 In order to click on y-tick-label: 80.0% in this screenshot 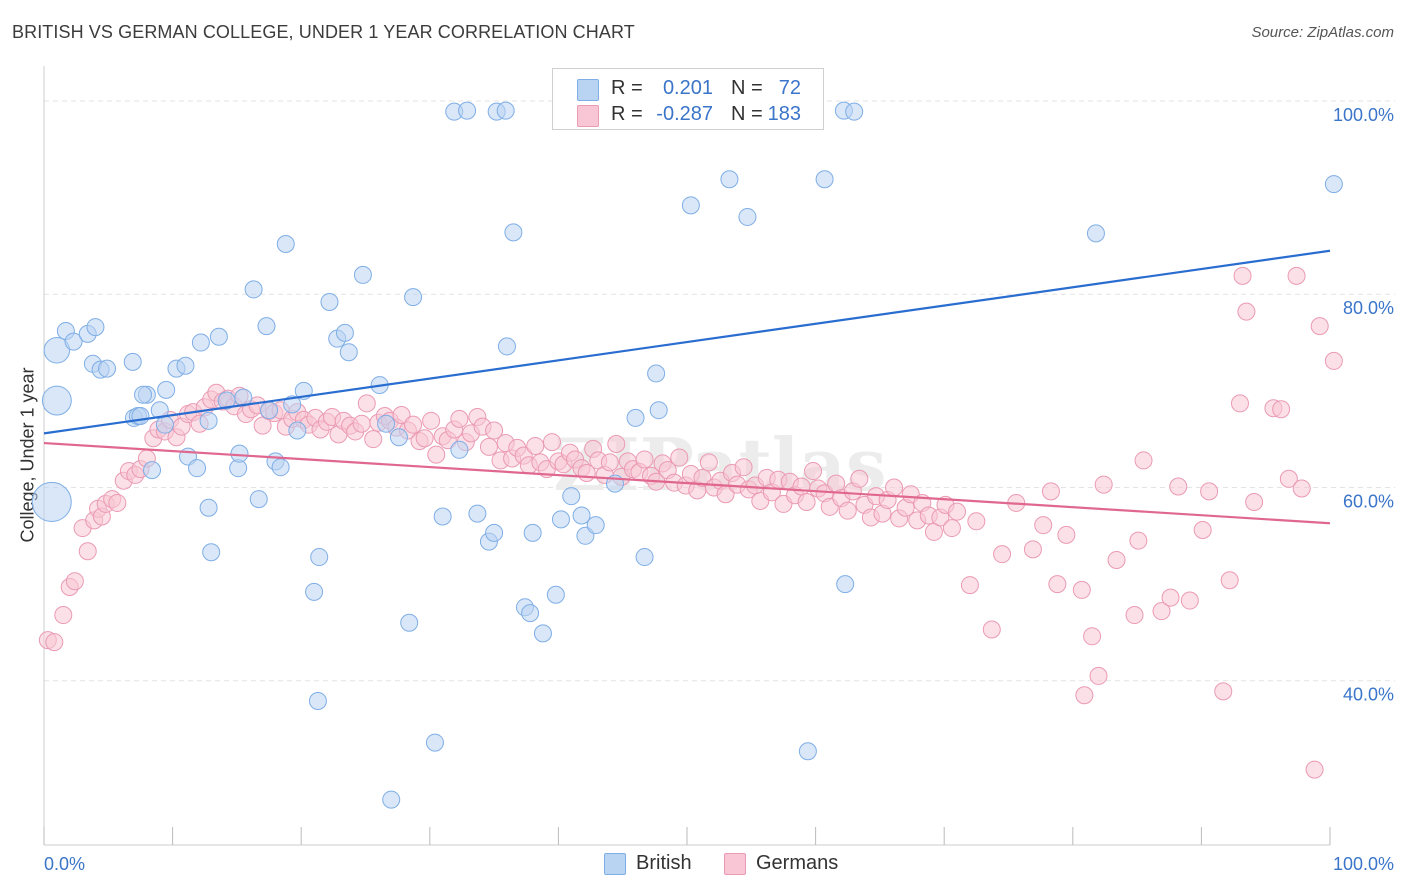, I will do `click(1368, 308)`.